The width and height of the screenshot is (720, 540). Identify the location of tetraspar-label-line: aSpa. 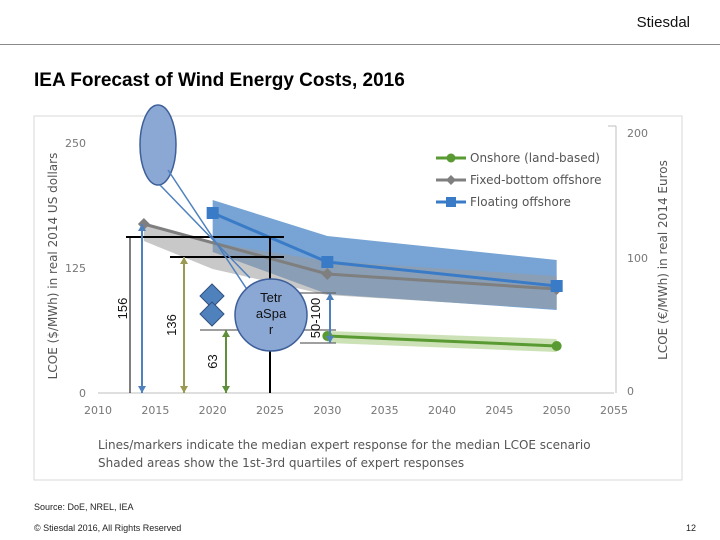
(271, 313).